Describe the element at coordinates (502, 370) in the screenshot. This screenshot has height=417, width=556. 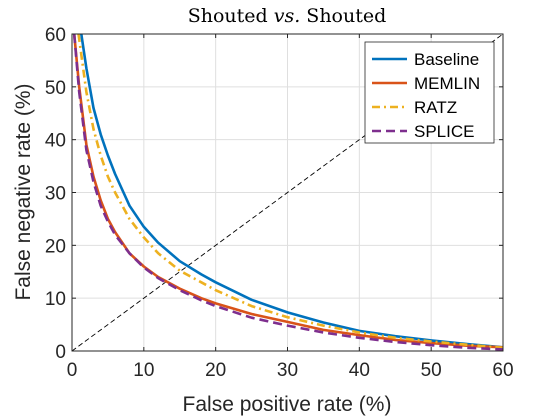
I see `x-tick-label: 60` at that location.